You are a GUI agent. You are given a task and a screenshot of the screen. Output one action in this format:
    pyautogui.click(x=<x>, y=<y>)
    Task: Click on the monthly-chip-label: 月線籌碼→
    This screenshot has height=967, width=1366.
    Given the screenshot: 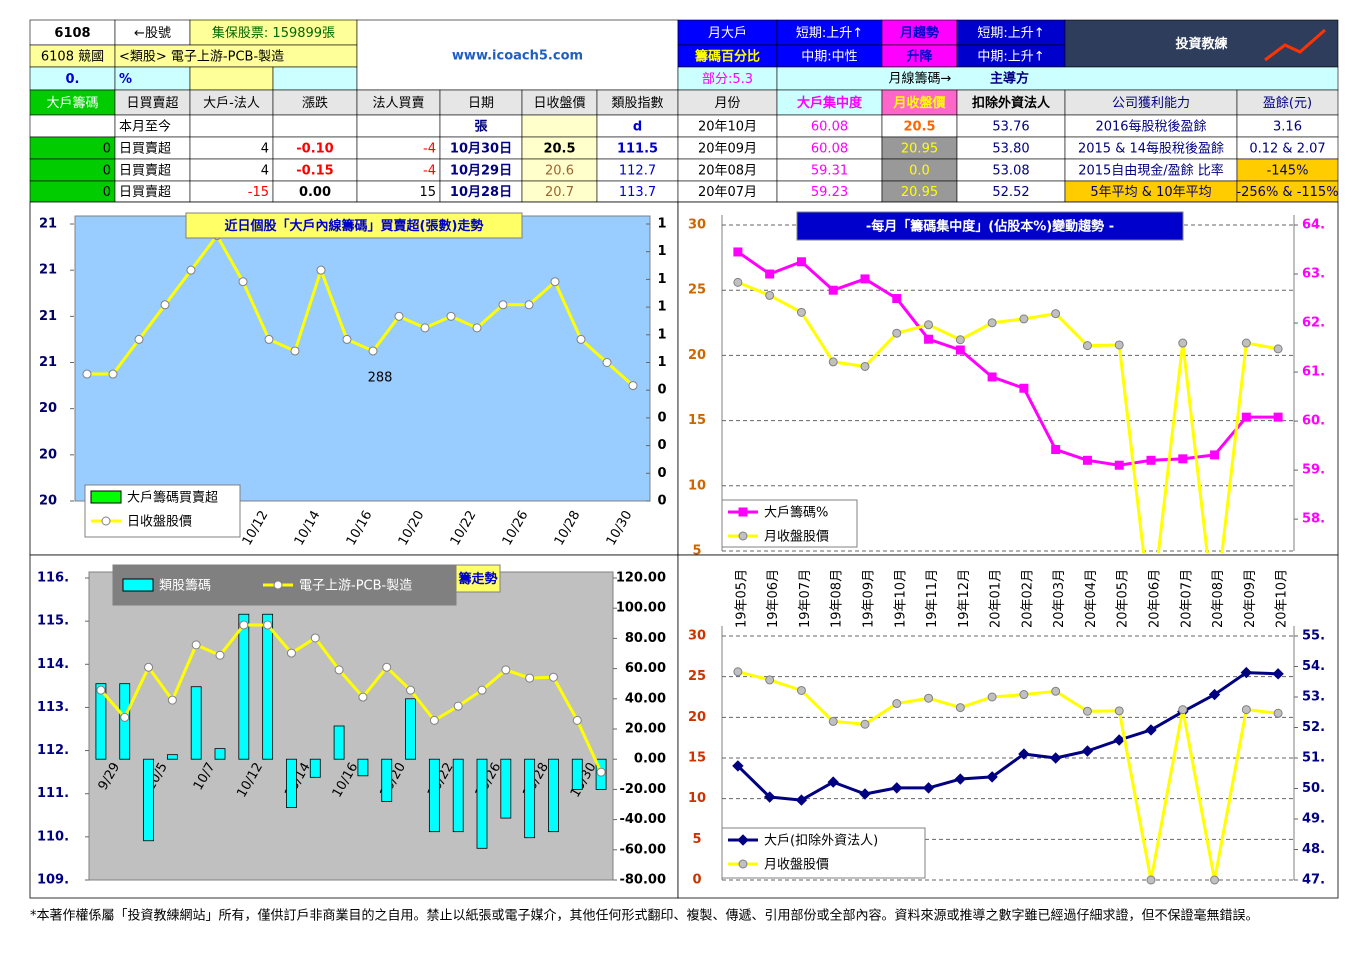 What is the action you would take?
    pyautogui.click(x=920, y=79)
    